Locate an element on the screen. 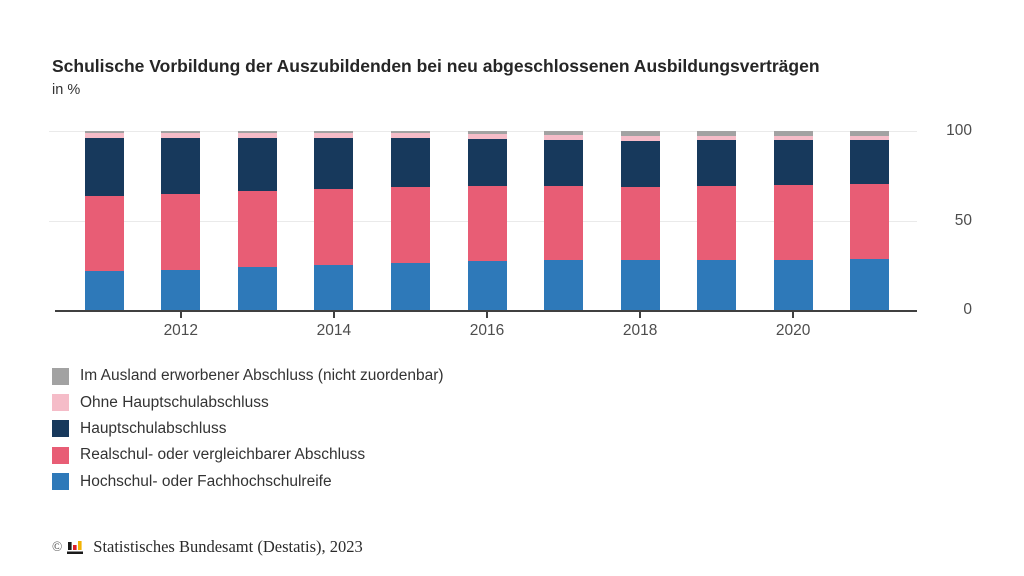 The height and width of the screenshot is (576, 1024). x-axis-line is located at coordinates (486, 311).